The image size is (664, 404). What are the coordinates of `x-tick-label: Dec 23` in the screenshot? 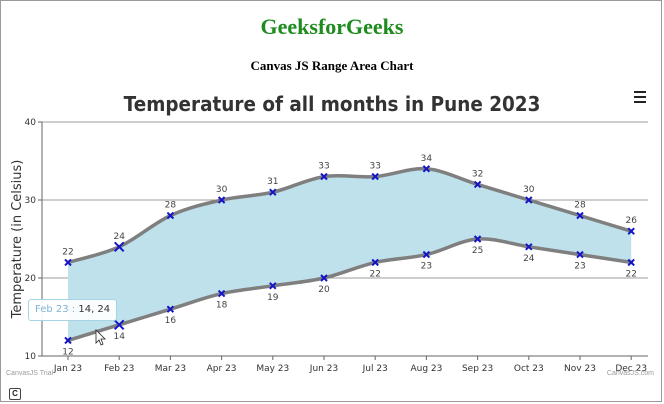 It's located at (631, 369).